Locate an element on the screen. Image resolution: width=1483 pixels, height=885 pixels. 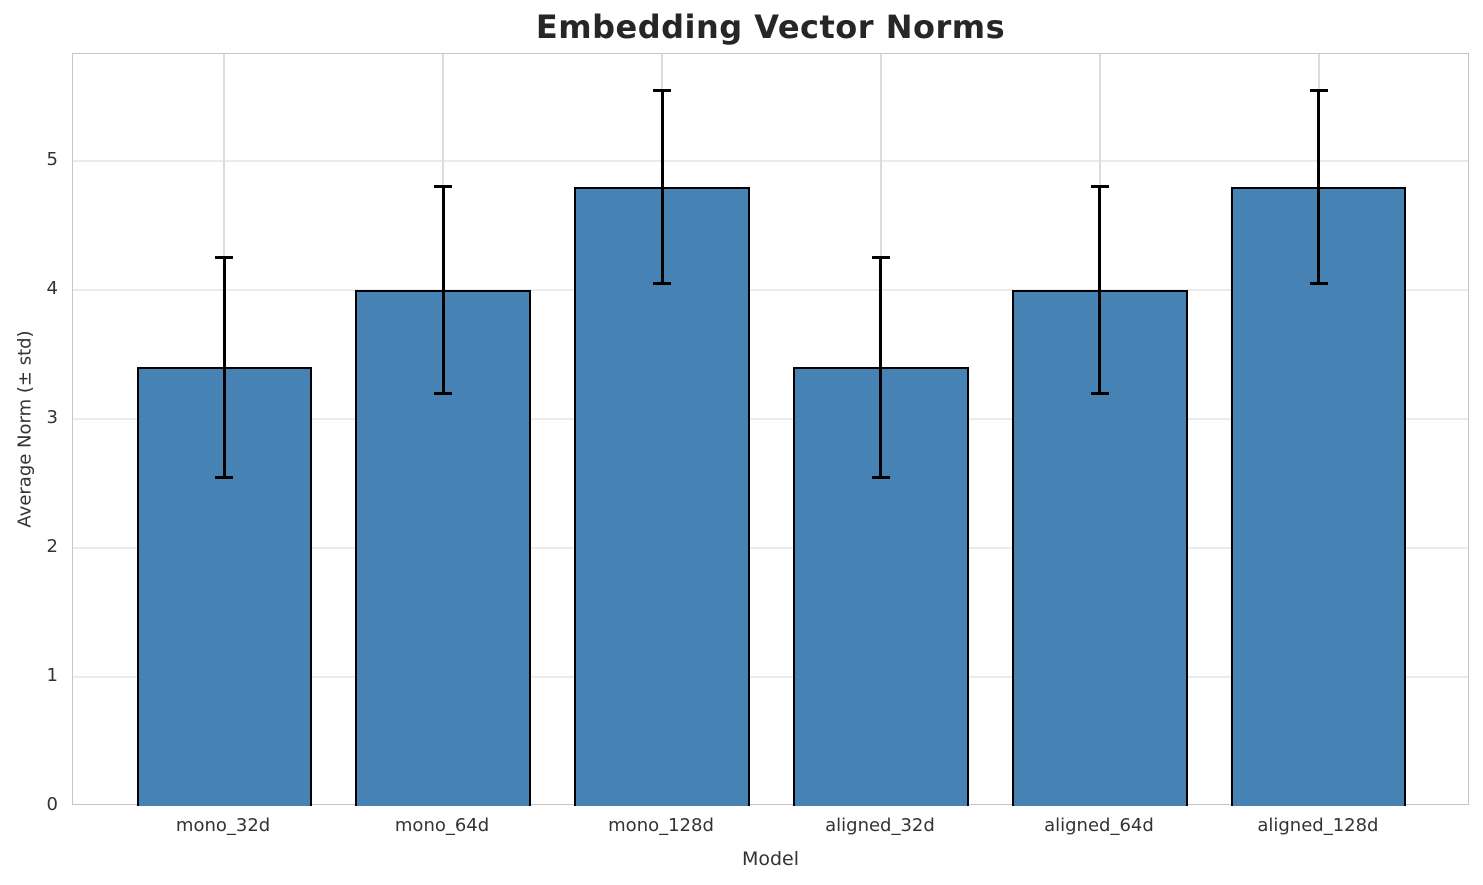
error-bar-line-mono_128d is located at coordinates (662, 187).